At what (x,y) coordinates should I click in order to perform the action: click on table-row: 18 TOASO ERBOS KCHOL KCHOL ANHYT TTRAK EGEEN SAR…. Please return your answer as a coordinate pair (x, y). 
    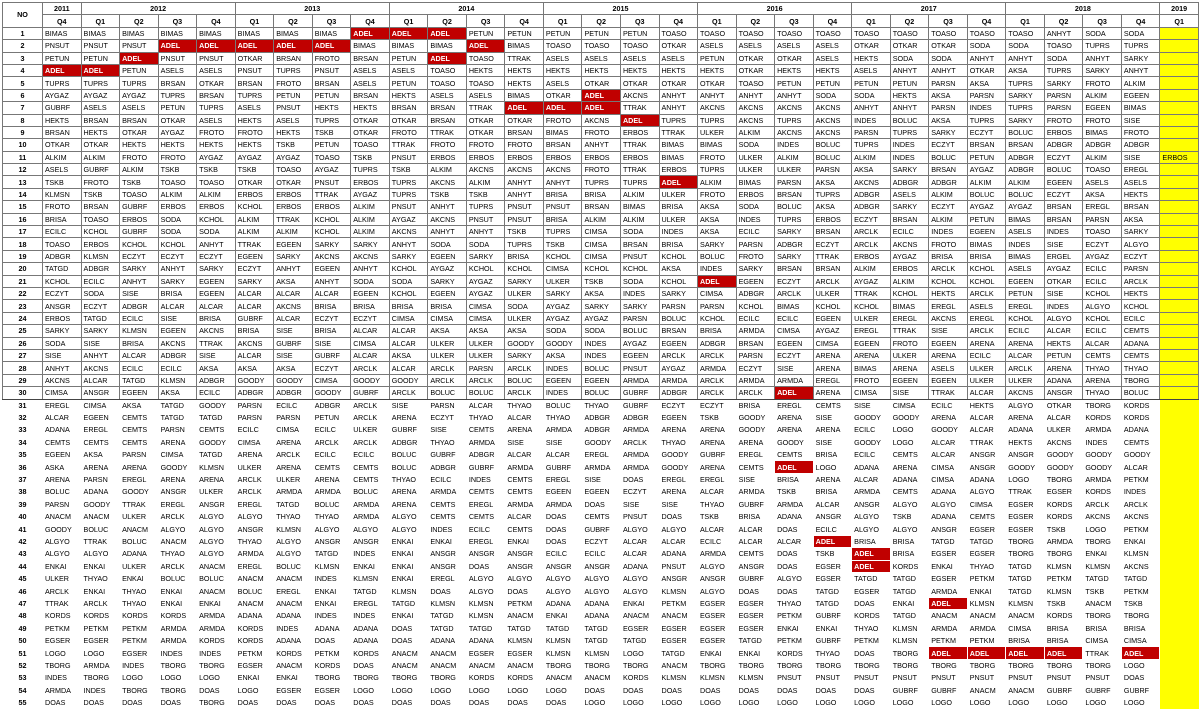
    Looking at the image, I should click on (600, 244).